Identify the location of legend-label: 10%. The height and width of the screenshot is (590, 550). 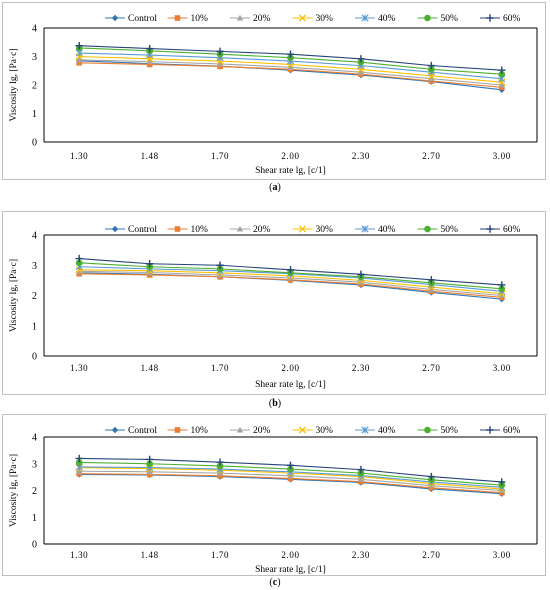
(200, 431).